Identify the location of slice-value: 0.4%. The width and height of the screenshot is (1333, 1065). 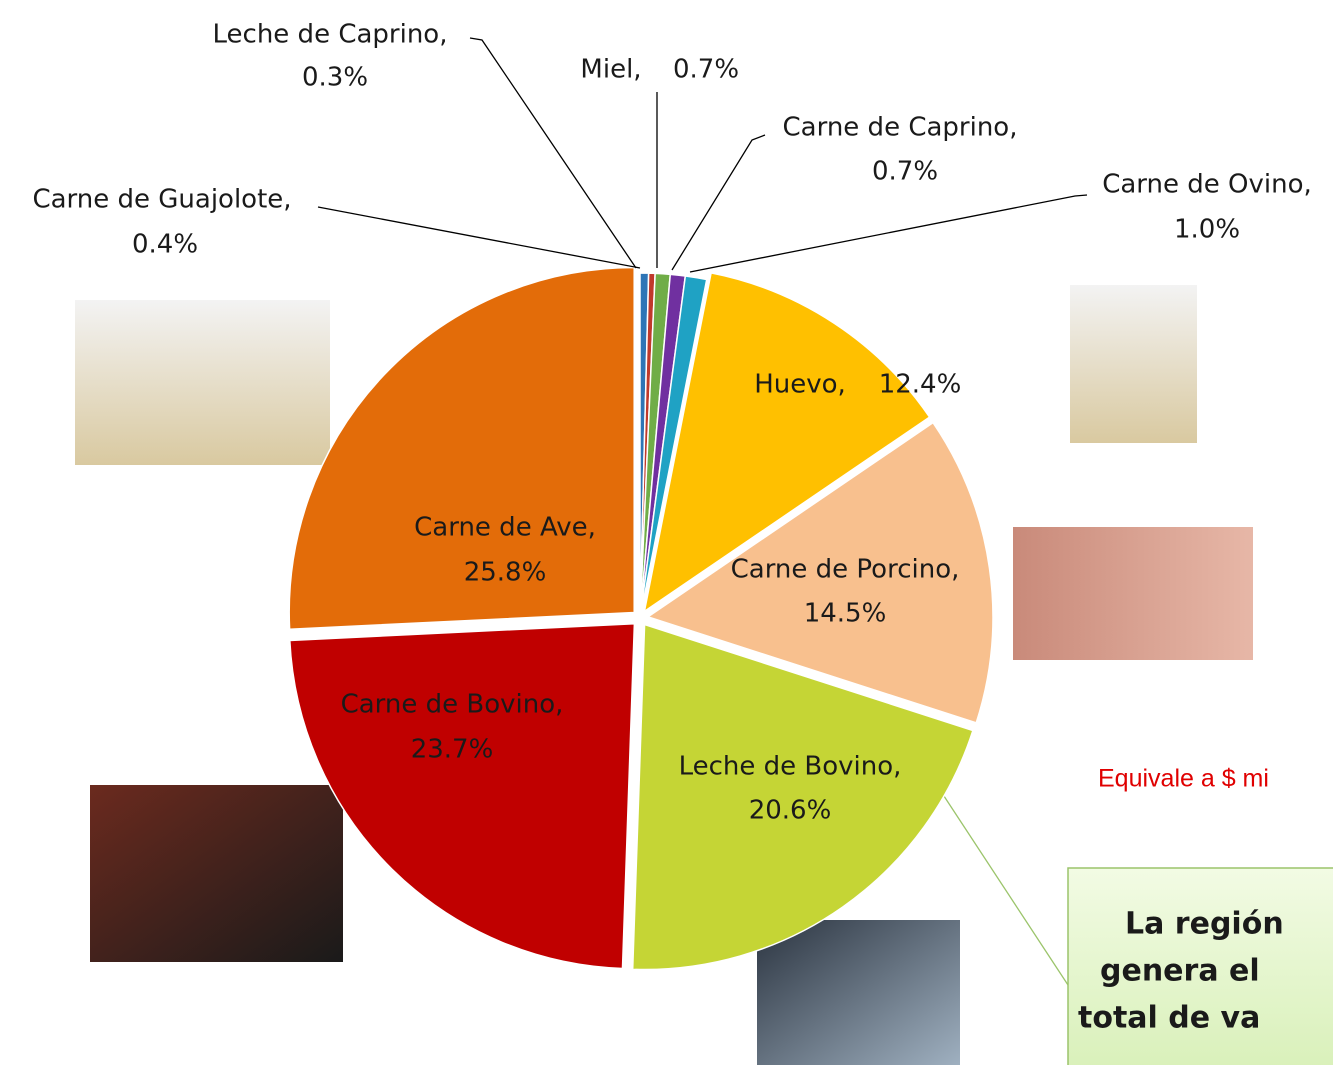
(165, 245).